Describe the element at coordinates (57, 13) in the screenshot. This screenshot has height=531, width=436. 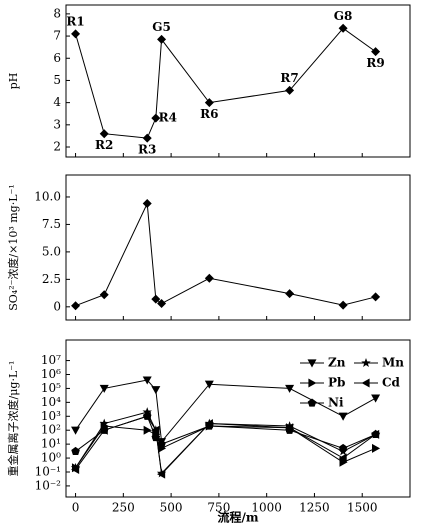
I see `y-tick-label: 8` at that location.